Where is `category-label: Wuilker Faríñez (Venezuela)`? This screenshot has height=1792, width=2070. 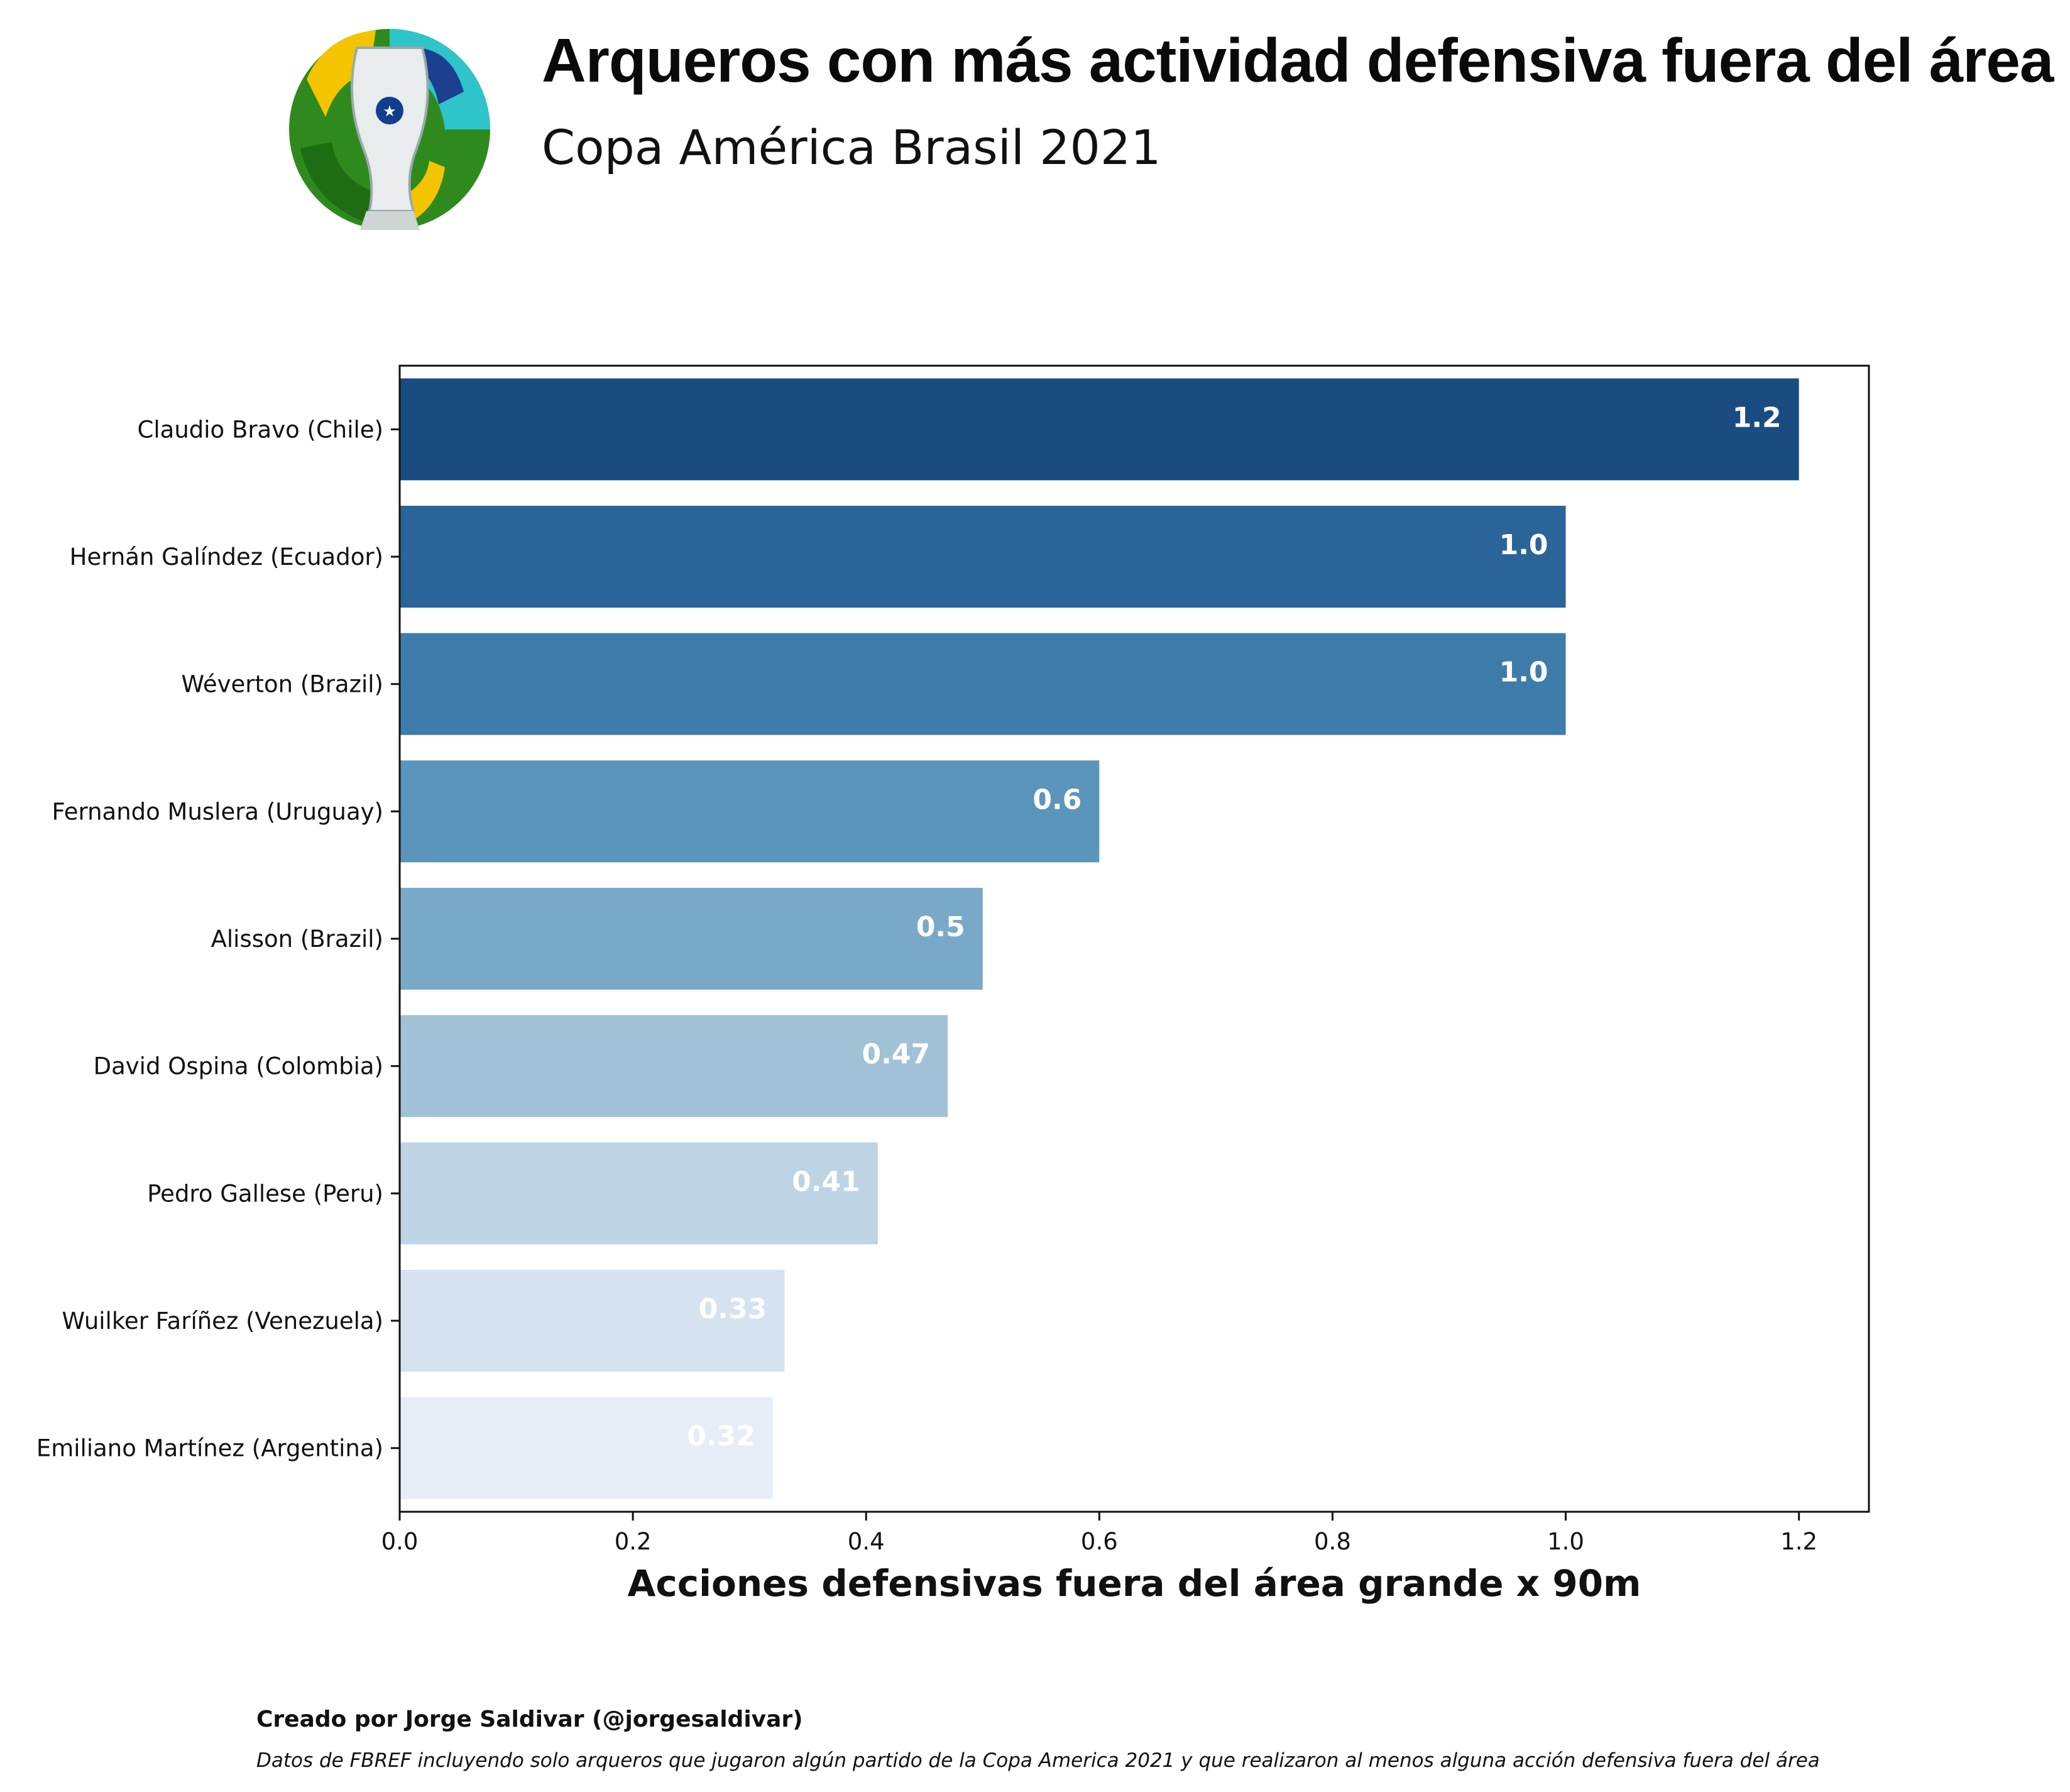 category-label: Wuilker Faríñez (Venezuela) is located at coordinates (222, 1321).